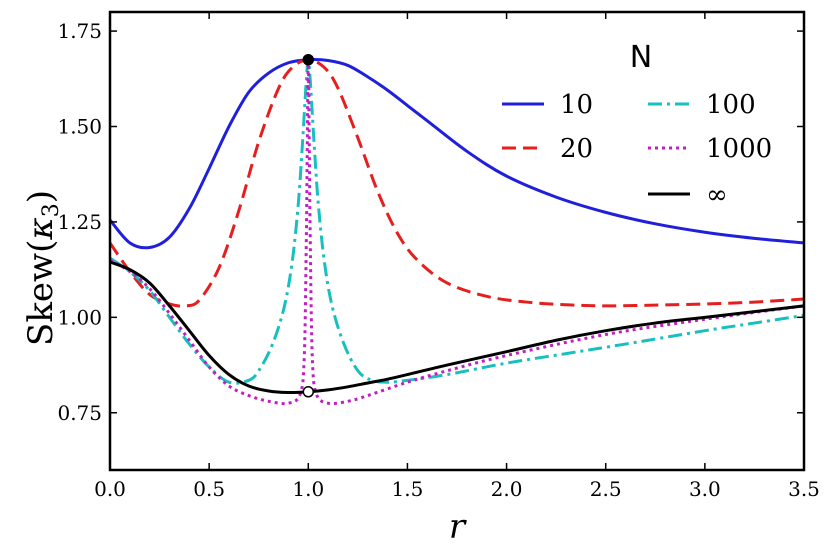 The width and height of the screenshot is (830, 553). I want to click on y-axis-label-subscript: 3, so click(51, 210).